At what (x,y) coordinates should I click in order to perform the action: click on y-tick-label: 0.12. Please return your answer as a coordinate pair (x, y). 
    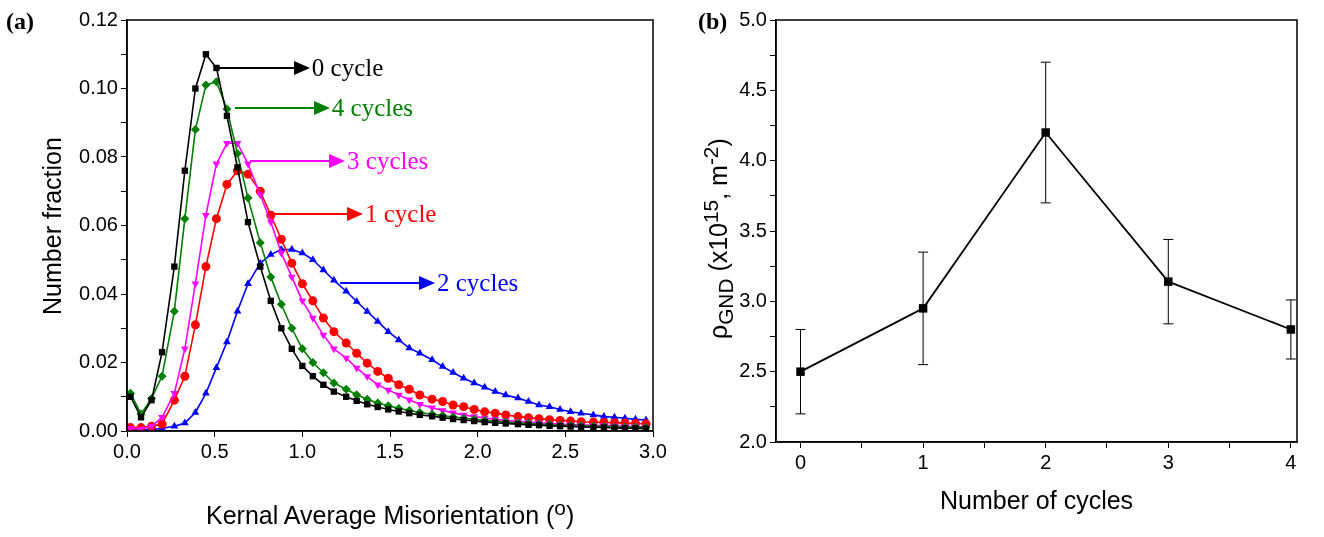
    Looking at the image, I should click on (98, 18).